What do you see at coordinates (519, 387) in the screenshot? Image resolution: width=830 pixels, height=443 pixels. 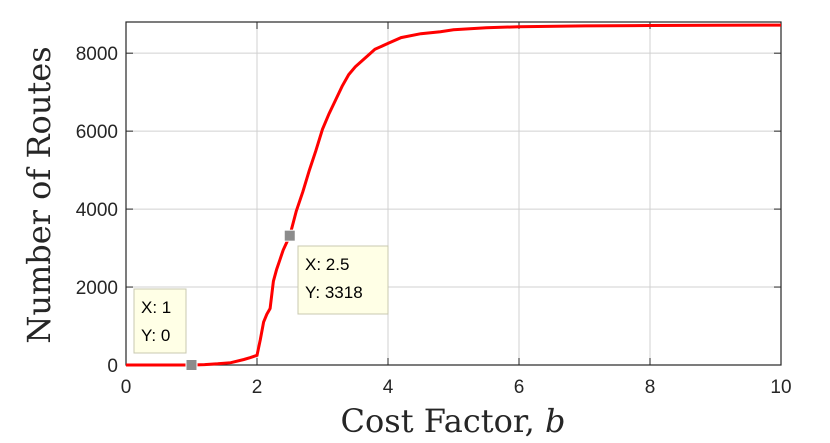 I see `x-tick-label: 6` at bounding box center [519, 387].